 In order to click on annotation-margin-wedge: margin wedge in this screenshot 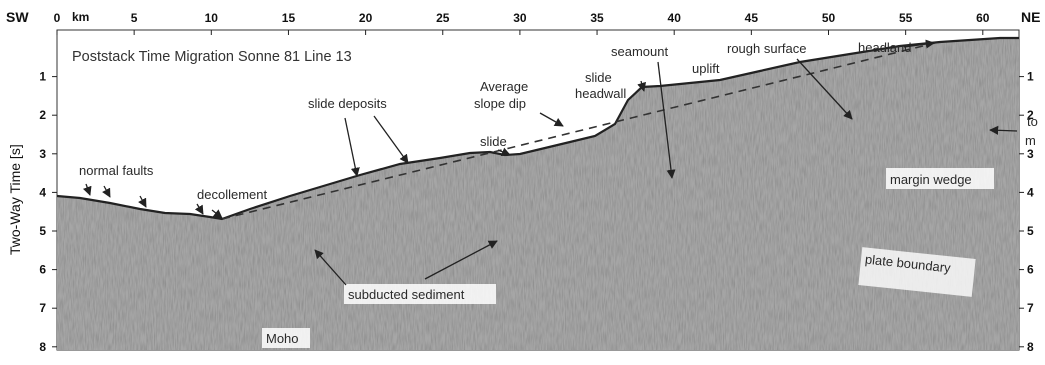, I will do `click(940, 178)`.